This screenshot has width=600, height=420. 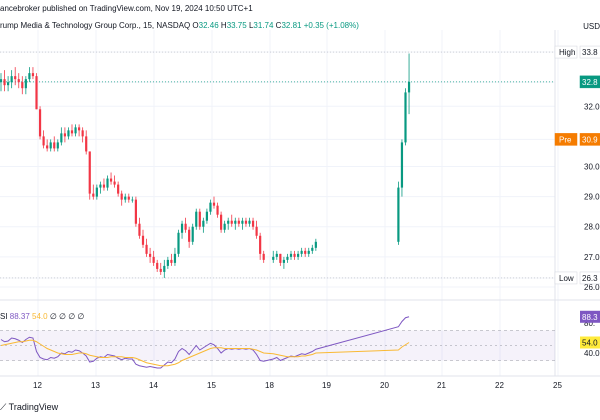 I want to click on low-tag-value: 26.3, so click(x=590, y=278).